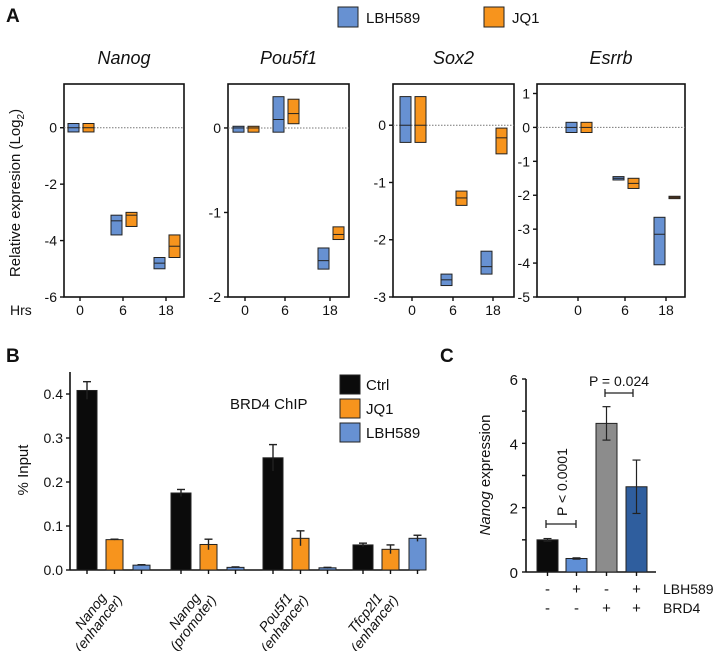 The width and height of the screenshot is (720, 651). Describe the element at coordinates (514, 509) in the screenshot. I see `y-tick-label: 2` at that location.